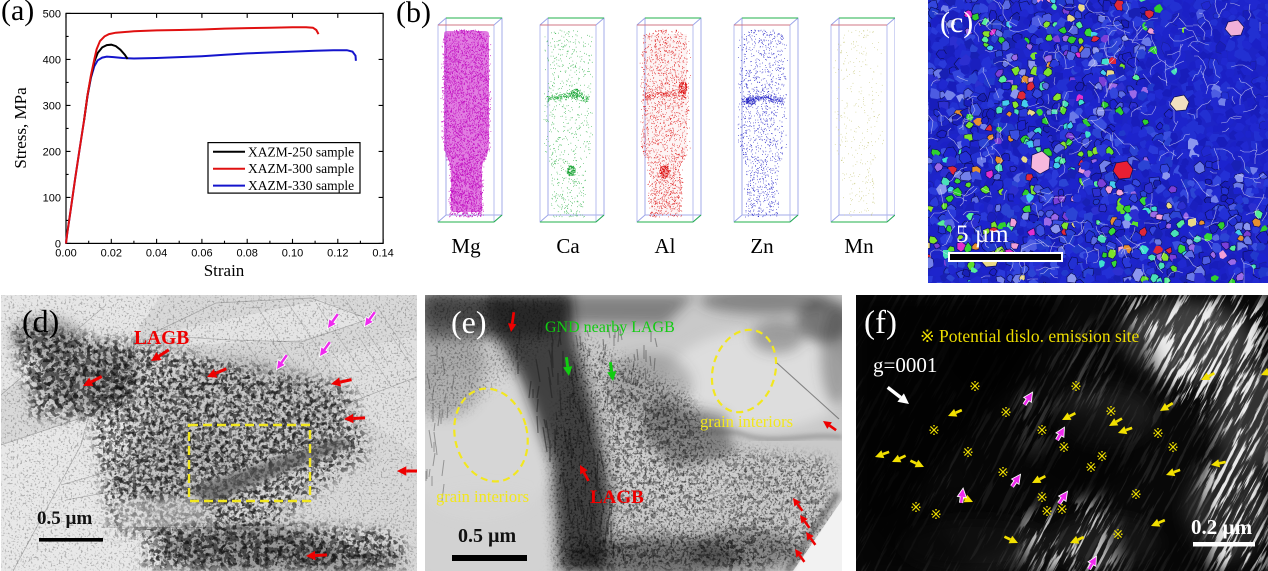 This screenshot has height=571, width=1268. I want to click on svg-text: 0.08, so click(246, 253).